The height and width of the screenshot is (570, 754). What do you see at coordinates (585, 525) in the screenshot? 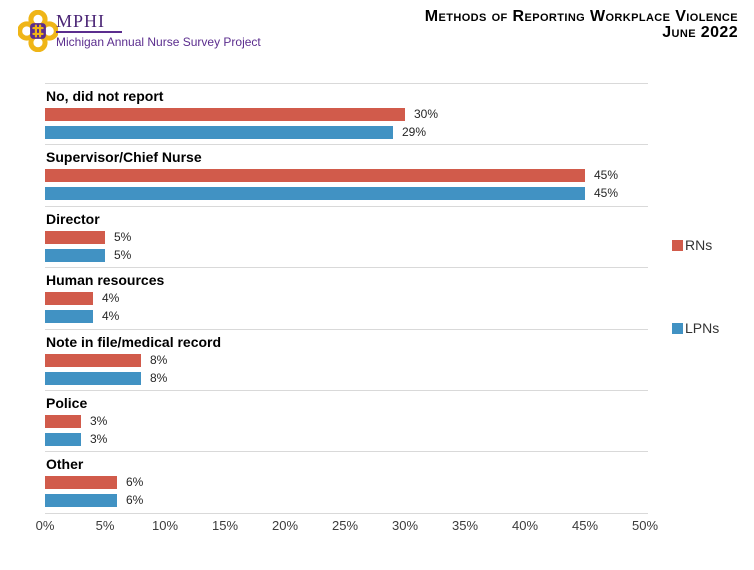
I see `x-axis-tick-label: 45%` at bounding box center [585, 525].